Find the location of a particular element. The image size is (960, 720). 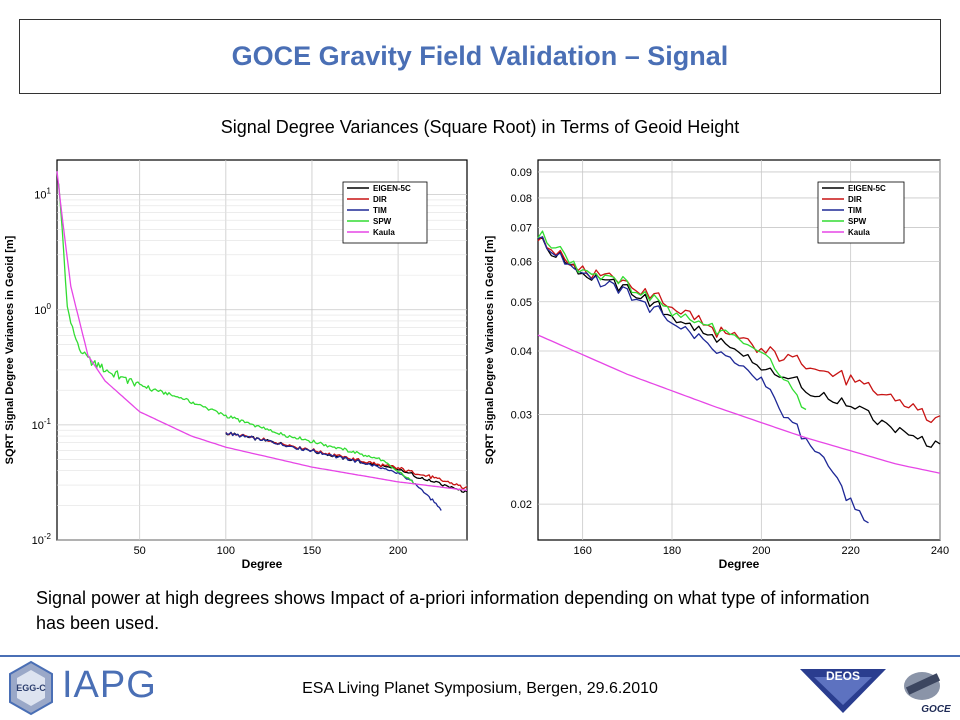

y-tick-label: 0.05 is located at coordinates (521, 303).